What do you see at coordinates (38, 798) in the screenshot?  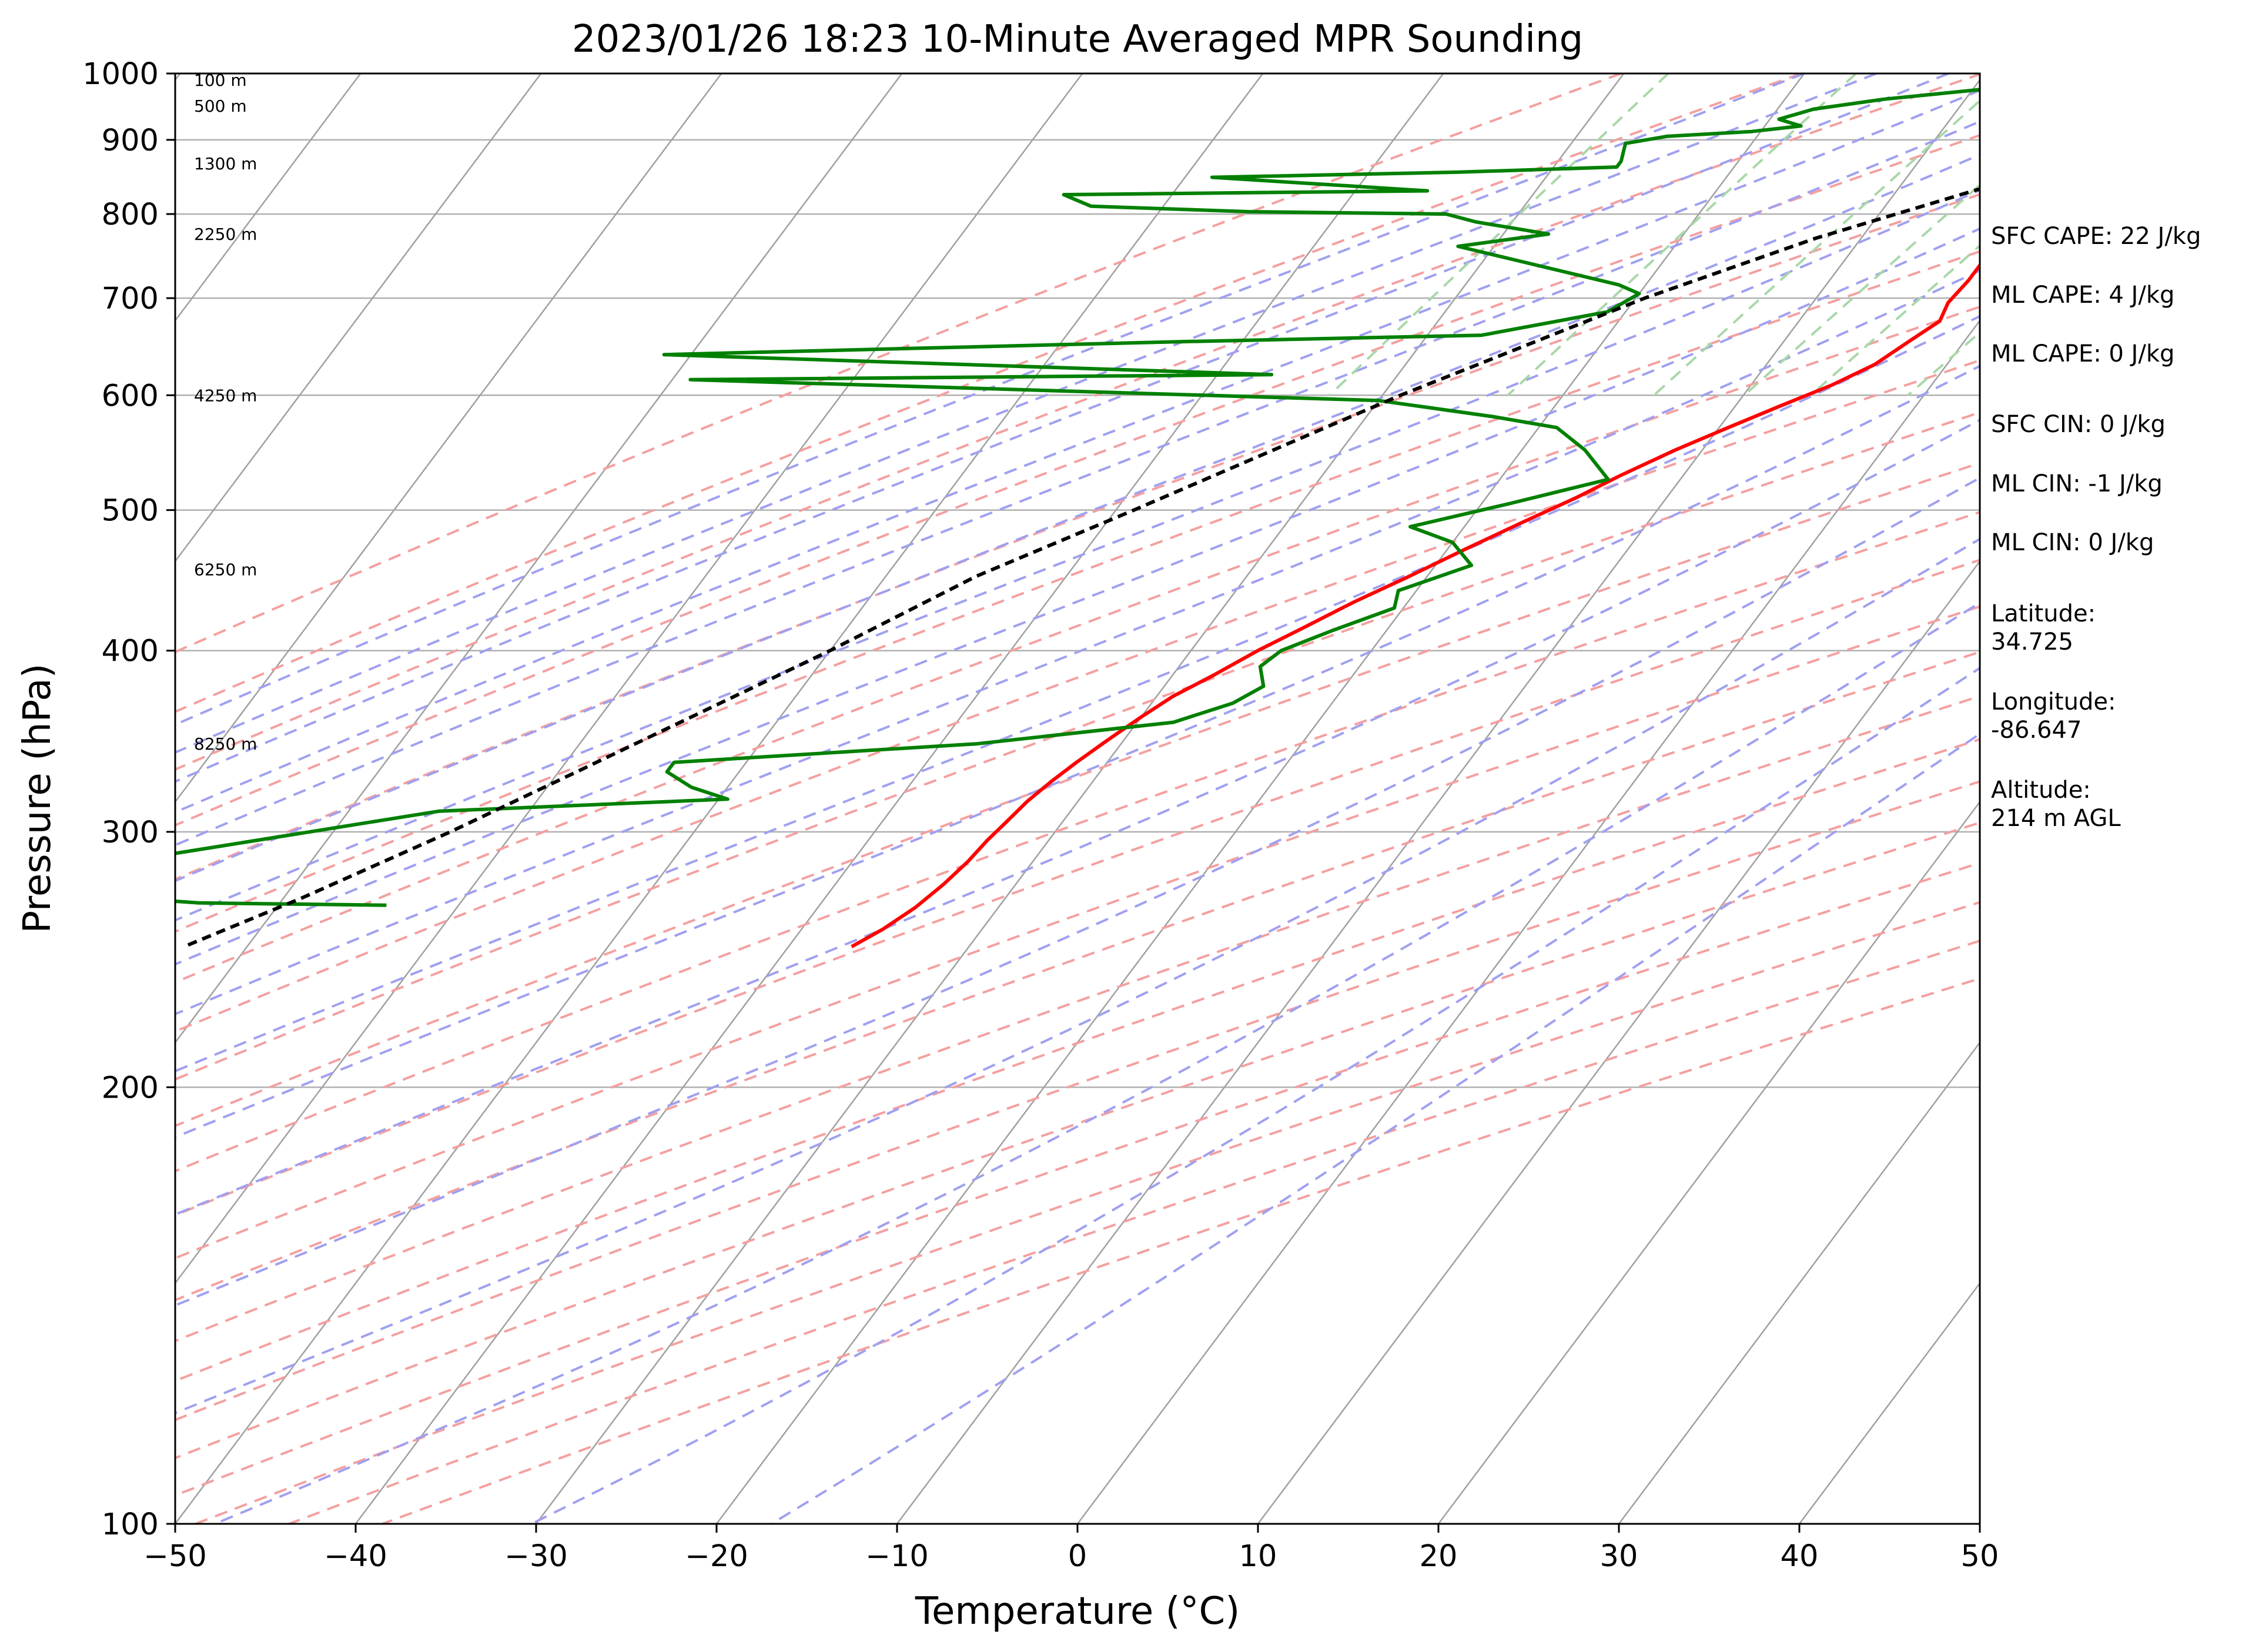 I see `y-axis-label: Pressure (hPa)` at bounding box center [38, 798].